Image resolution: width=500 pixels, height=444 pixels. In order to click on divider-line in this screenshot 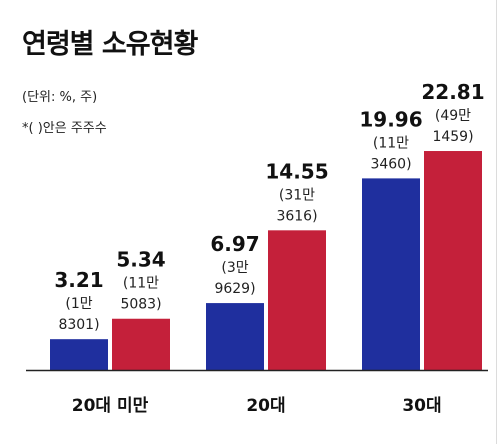, I will do `click(496, 222)`.